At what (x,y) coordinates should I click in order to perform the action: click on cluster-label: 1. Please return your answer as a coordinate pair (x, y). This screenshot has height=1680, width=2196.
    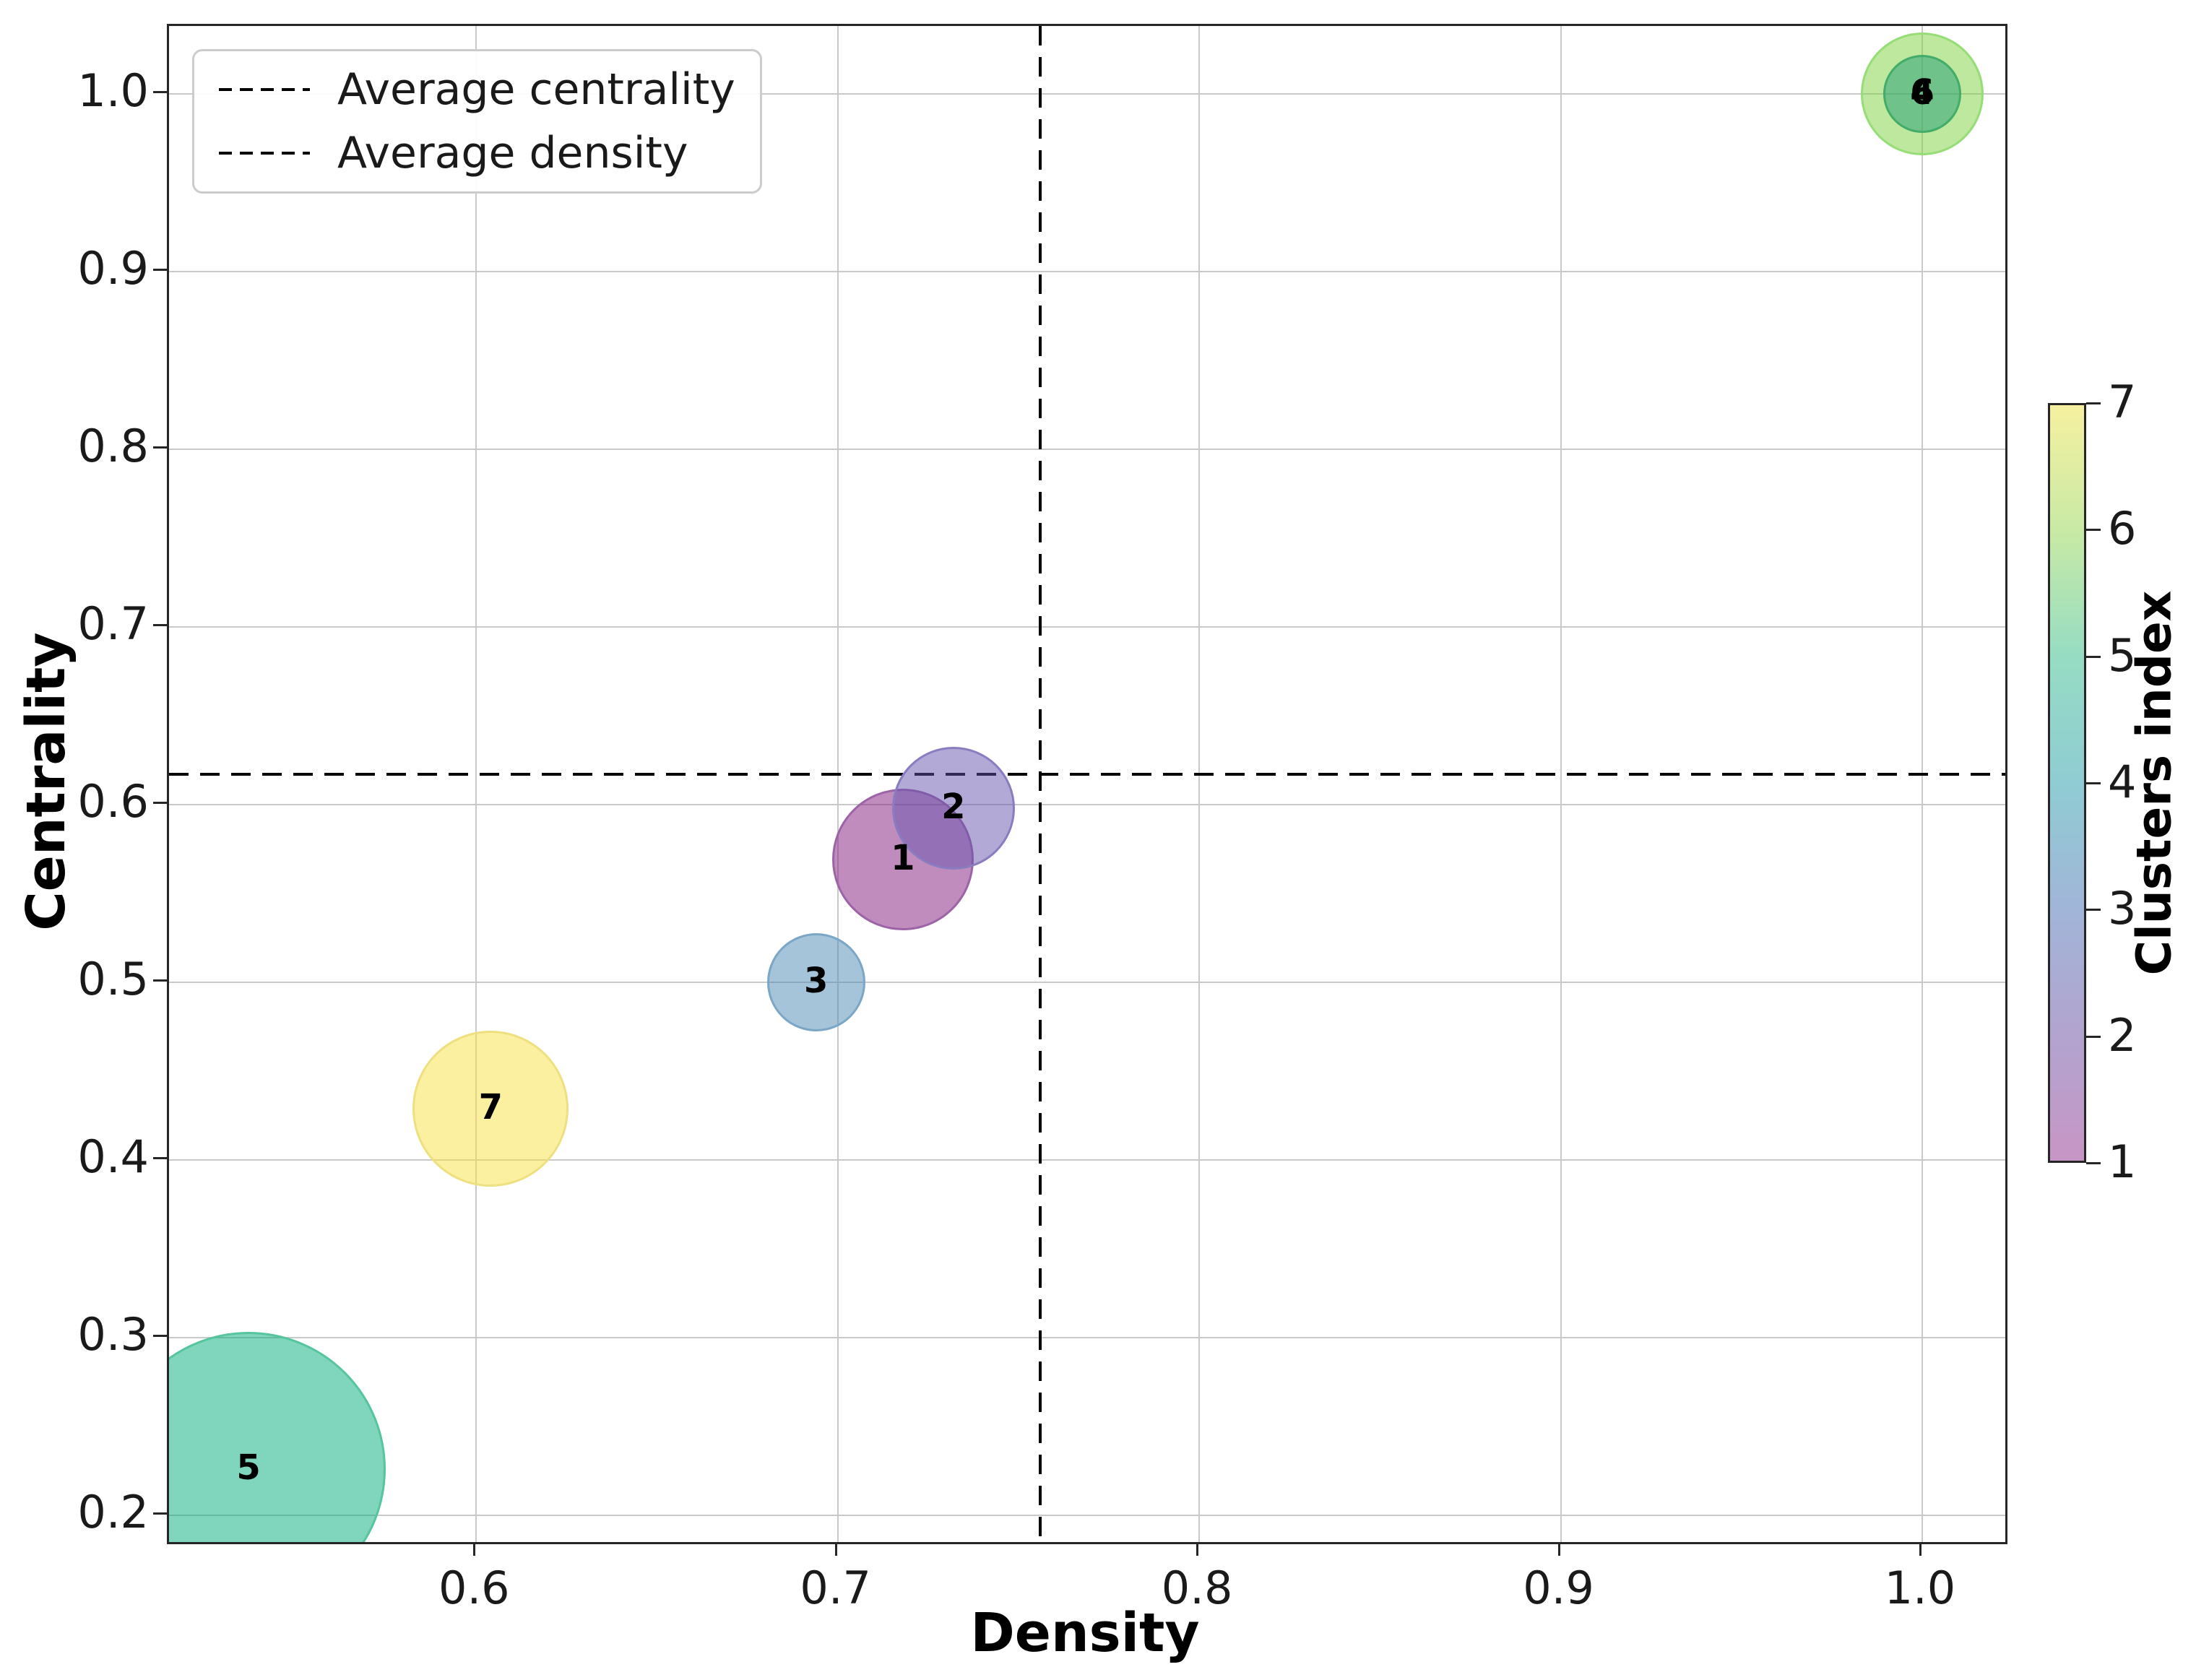
    Looking at the image, I should click on (903, 857).